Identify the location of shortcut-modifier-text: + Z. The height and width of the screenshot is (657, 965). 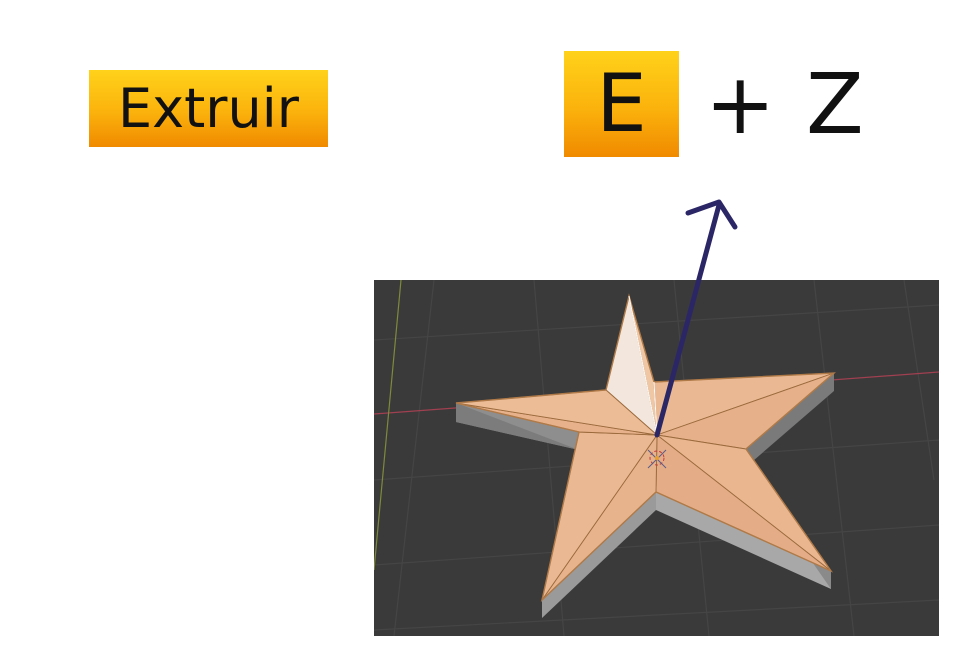
(785, 104).